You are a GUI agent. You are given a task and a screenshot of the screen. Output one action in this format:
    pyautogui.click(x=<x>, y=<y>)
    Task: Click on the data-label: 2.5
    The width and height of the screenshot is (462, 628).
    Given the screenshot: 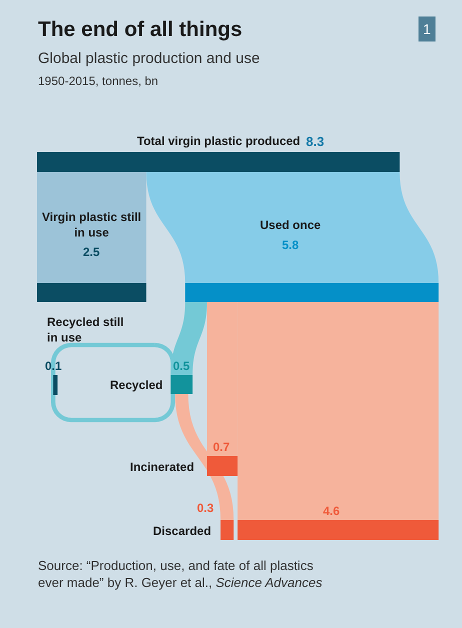 What is the action you would take?
    pyautogui.click(x=91, y=252)
    